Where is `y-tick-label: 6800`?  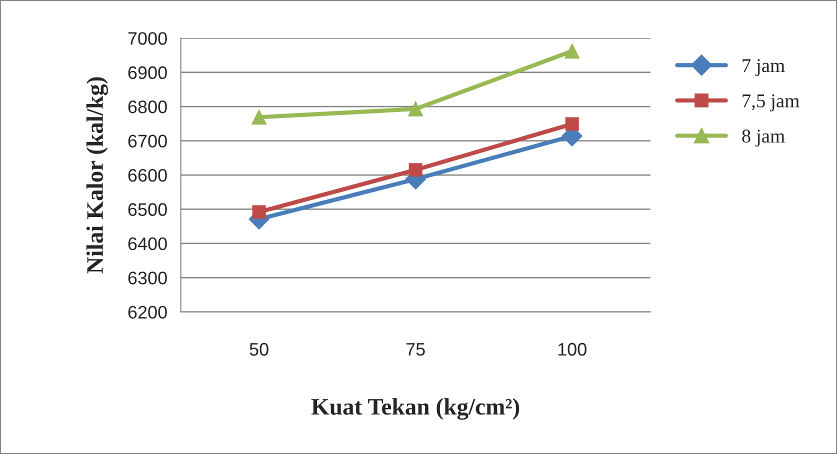
y-tick-label: 6800 is located at coordinates (147, 107).